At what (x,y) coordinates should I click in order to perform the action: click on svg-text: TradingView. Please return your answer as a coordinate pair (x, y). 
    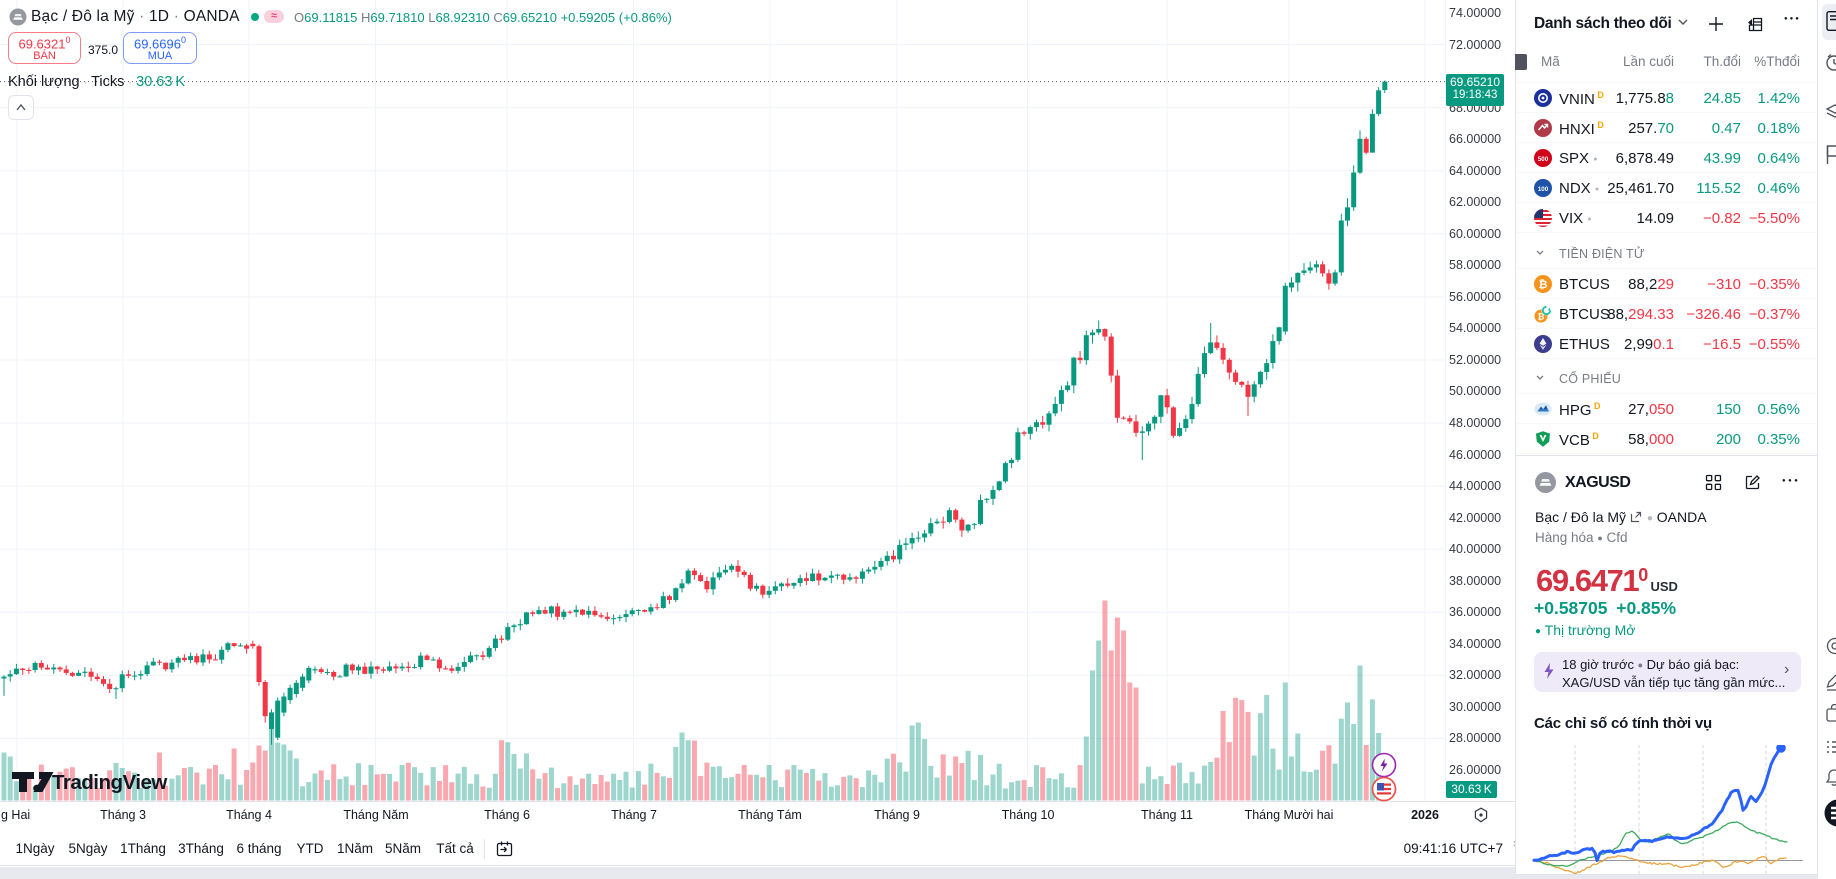
    Looking at the image, I should click on (109, 782).